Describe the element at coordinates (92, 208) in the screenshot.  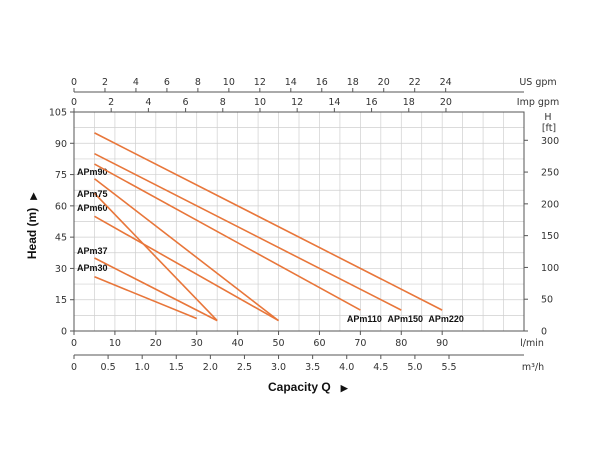
I see `series-label-apm60: APm60` at that location.